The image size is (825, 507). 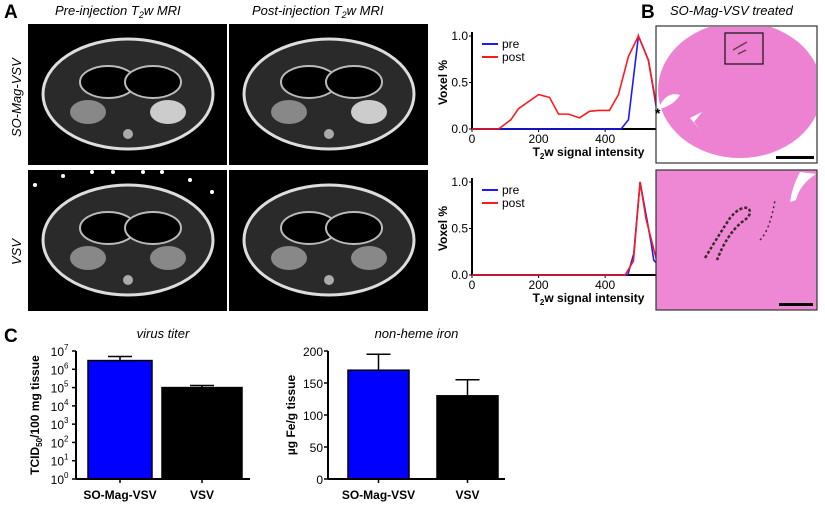 What do you see at coordinates (16, 97) in the screenshot?
I see `row-label-so-mag: SO-Mag-VSV` at bounding box center [16, 97].